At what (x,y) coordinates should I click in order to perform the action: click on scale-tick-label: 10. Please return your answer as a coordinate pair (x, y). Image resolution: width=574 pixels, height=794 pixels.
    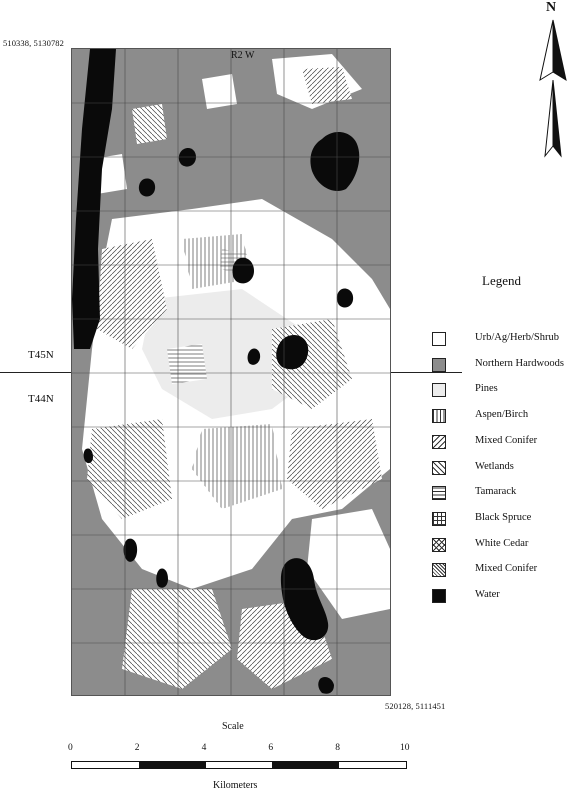
    Looking at the image, I should click on (405, 748).